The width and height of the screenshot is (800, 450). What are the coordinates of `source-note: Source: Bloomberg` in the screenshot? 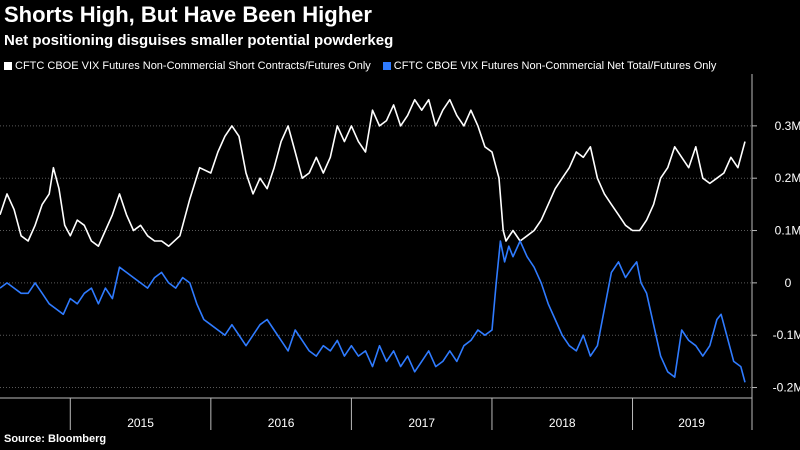 It's located at (55, 439).